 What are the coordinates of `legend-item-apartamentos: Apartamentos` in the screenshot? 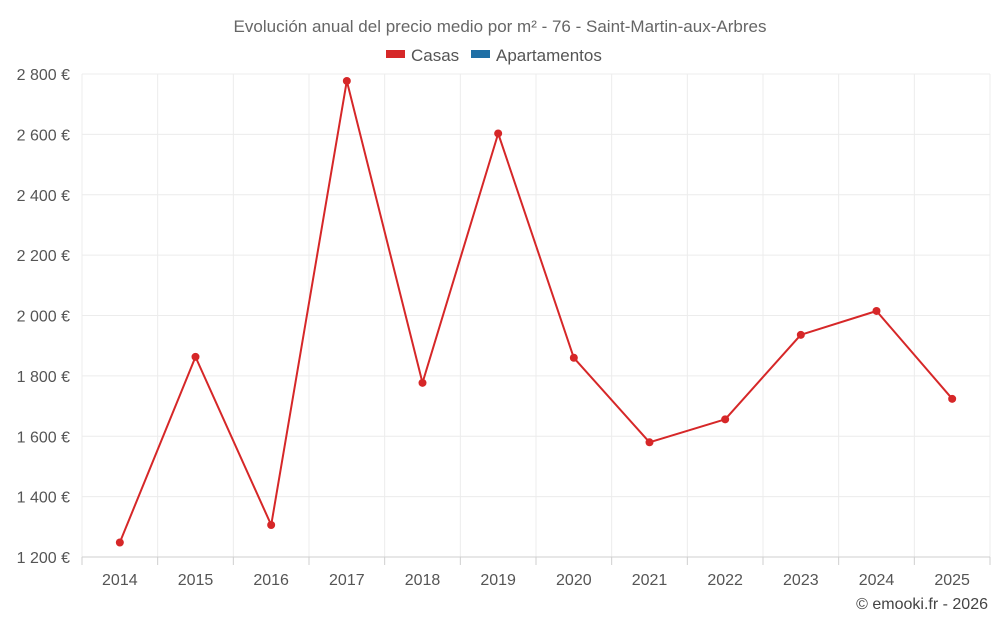 It's located at (536, 55).